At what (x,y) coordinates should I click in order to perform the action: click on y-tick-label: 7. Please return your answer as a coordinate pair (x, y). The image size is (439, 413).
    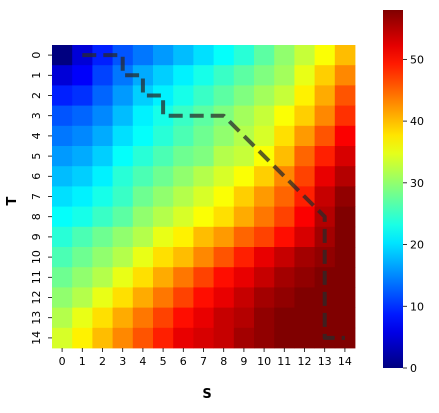
    Looking at the image, I should click on (36, 196).